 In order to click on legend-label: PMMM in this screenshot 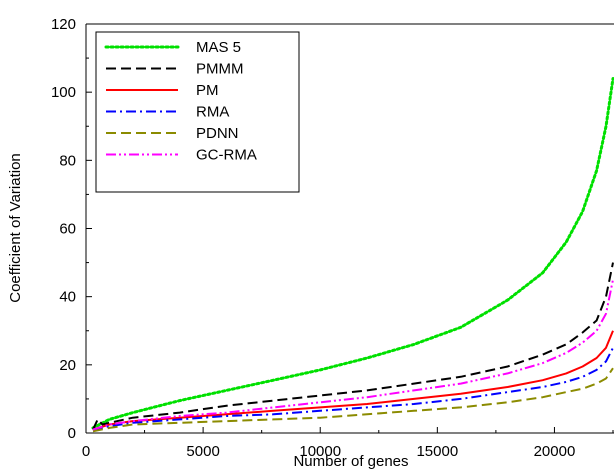, I will do `click(220, 69)`.